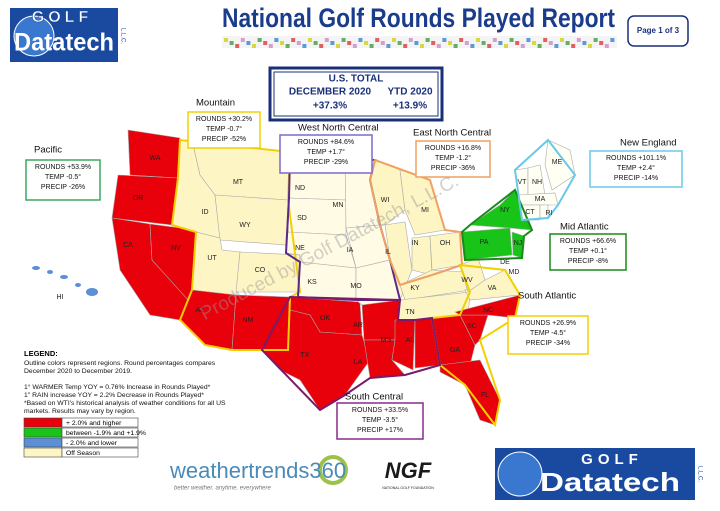 The image size is (720, 511). What do you see at coordinates (215, 103) in the screenshot?
I see `region-name: Mountain` at bounding box center [215, 103].